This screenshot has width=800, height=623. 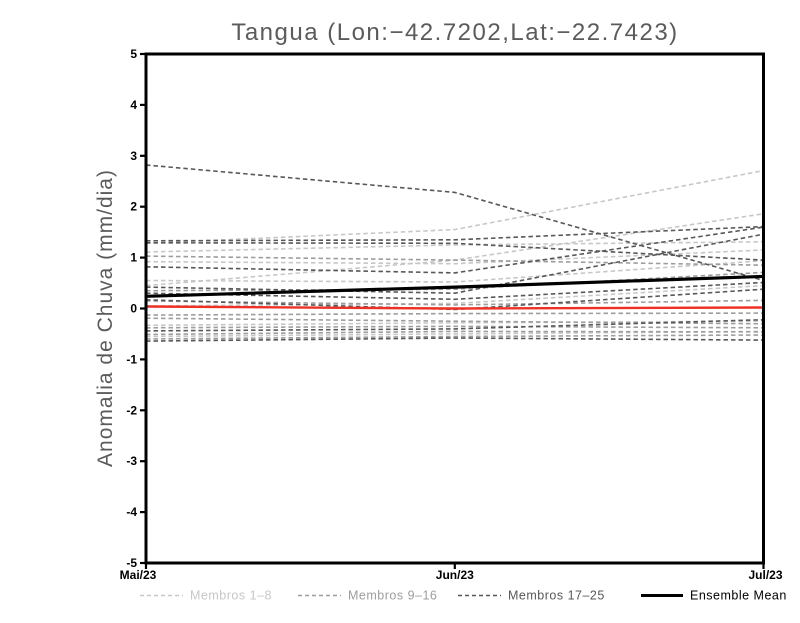 What do you see at coordinates (454, 32) in the screenshot?
I see `svg-text:Tangua (Lon:−42.7202,Lat:−22.7: Tangua (Lon:−42.7202,Lat:−22.7423)` at bounding box center [454, 32].